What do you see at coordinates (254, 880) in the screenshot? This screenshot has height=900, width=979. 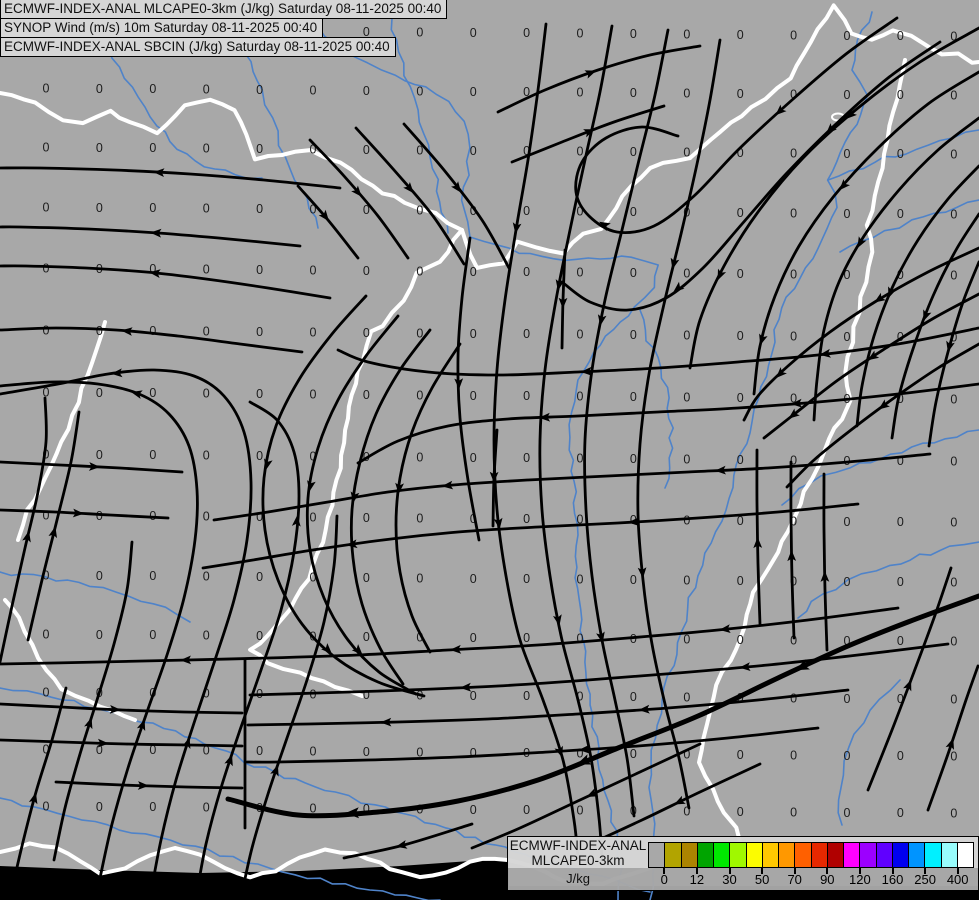 I see `outside-domain-region` at bounding box center [254, 880].